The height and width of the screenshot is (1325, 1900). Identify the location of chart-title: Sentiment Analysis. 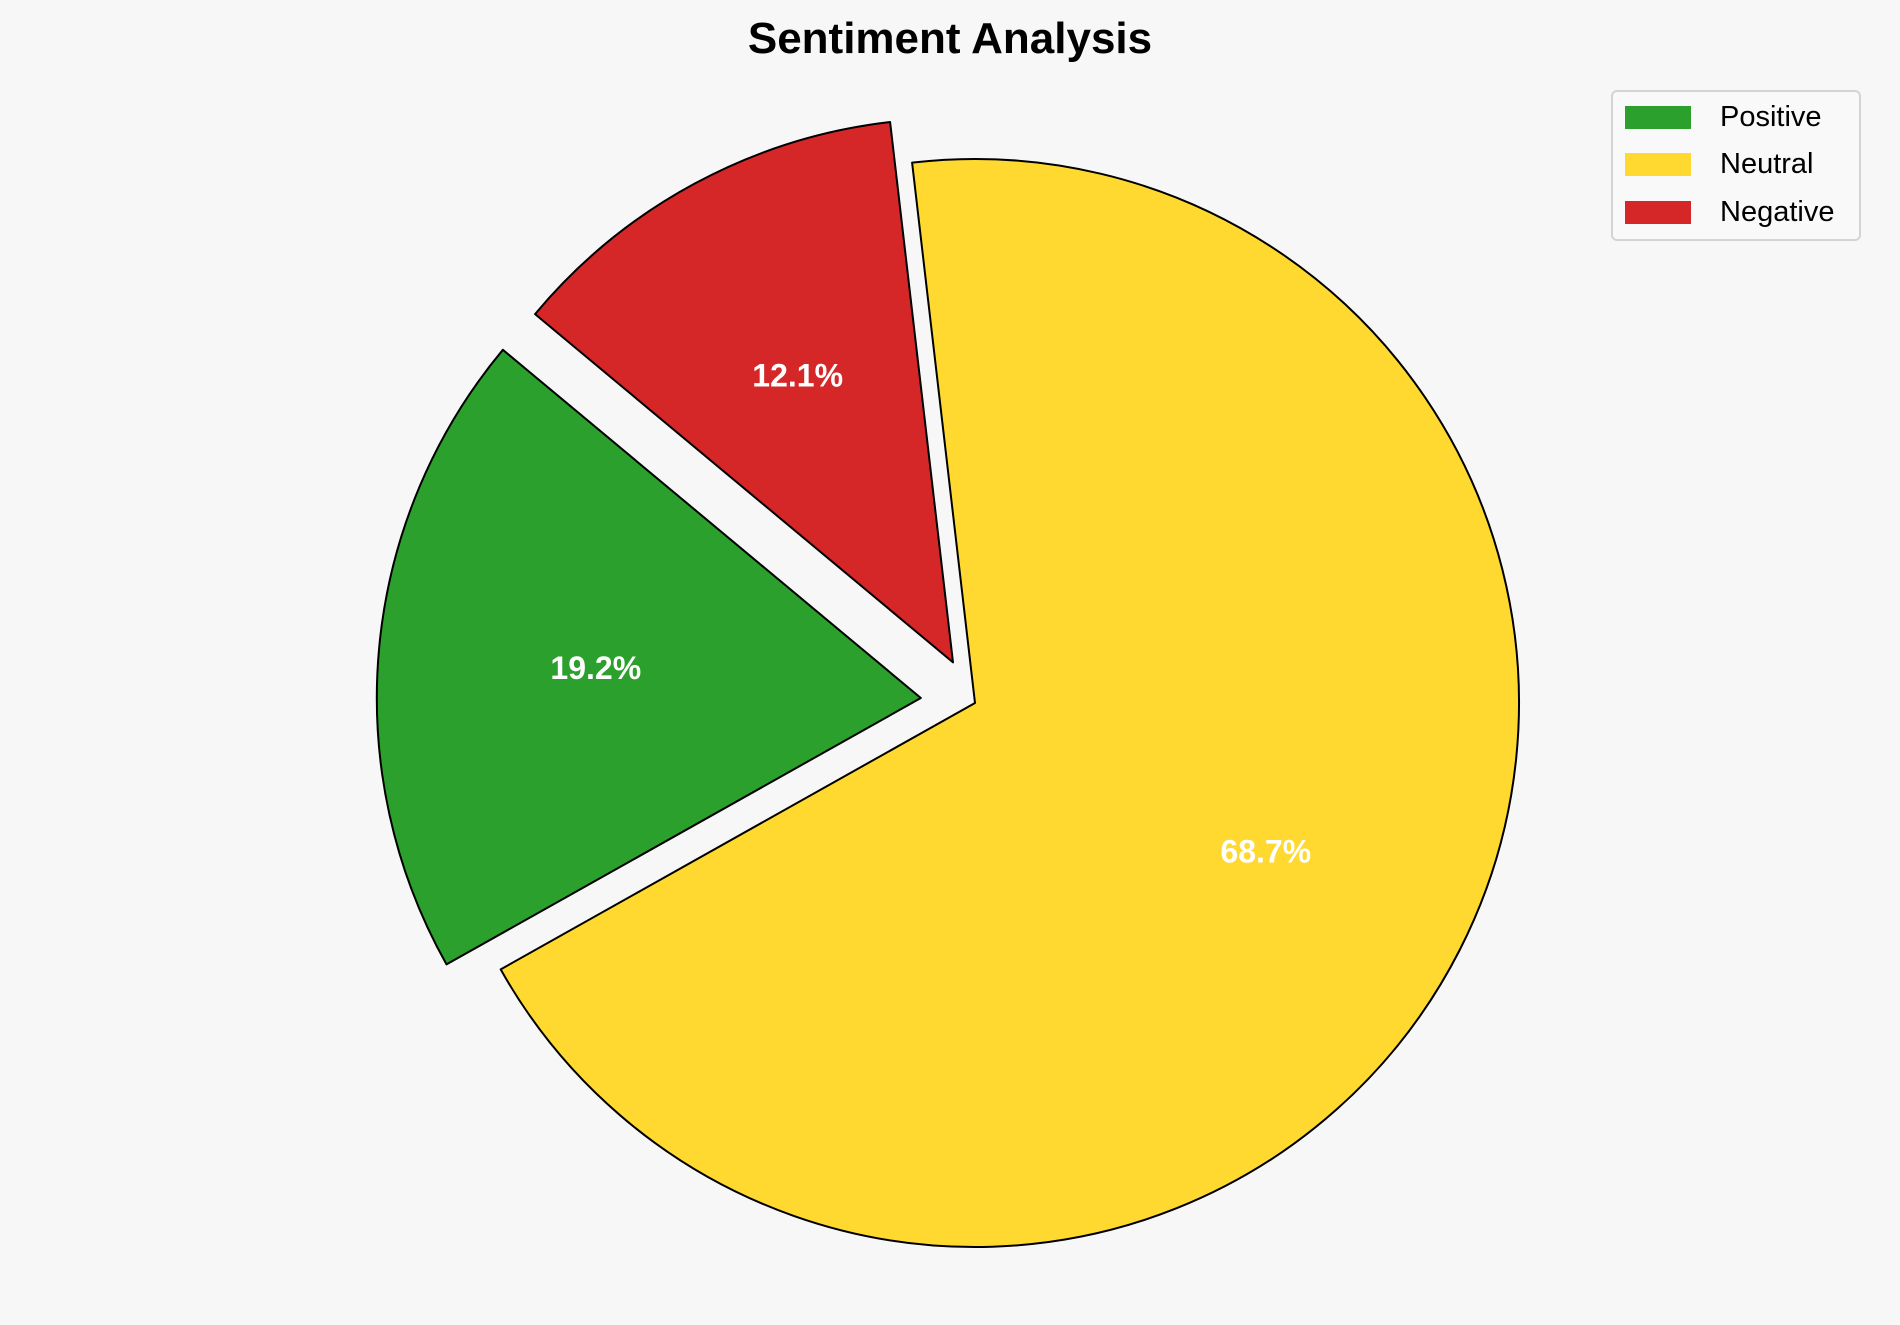
(950, 38).